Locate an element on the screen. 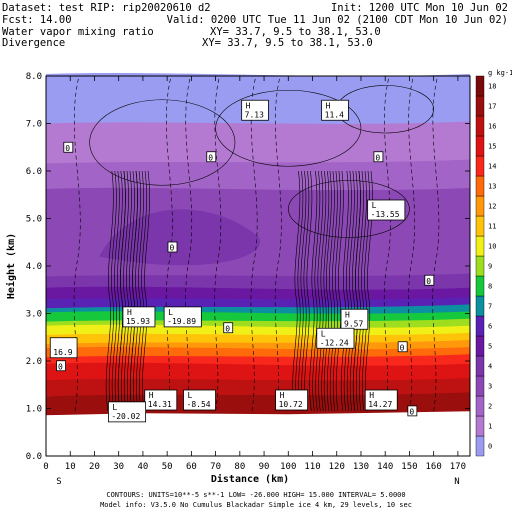  field1-xy-label: XY= 33.7, 9.5 to 38.1, 53.0 is located at coordinates (295, 32).